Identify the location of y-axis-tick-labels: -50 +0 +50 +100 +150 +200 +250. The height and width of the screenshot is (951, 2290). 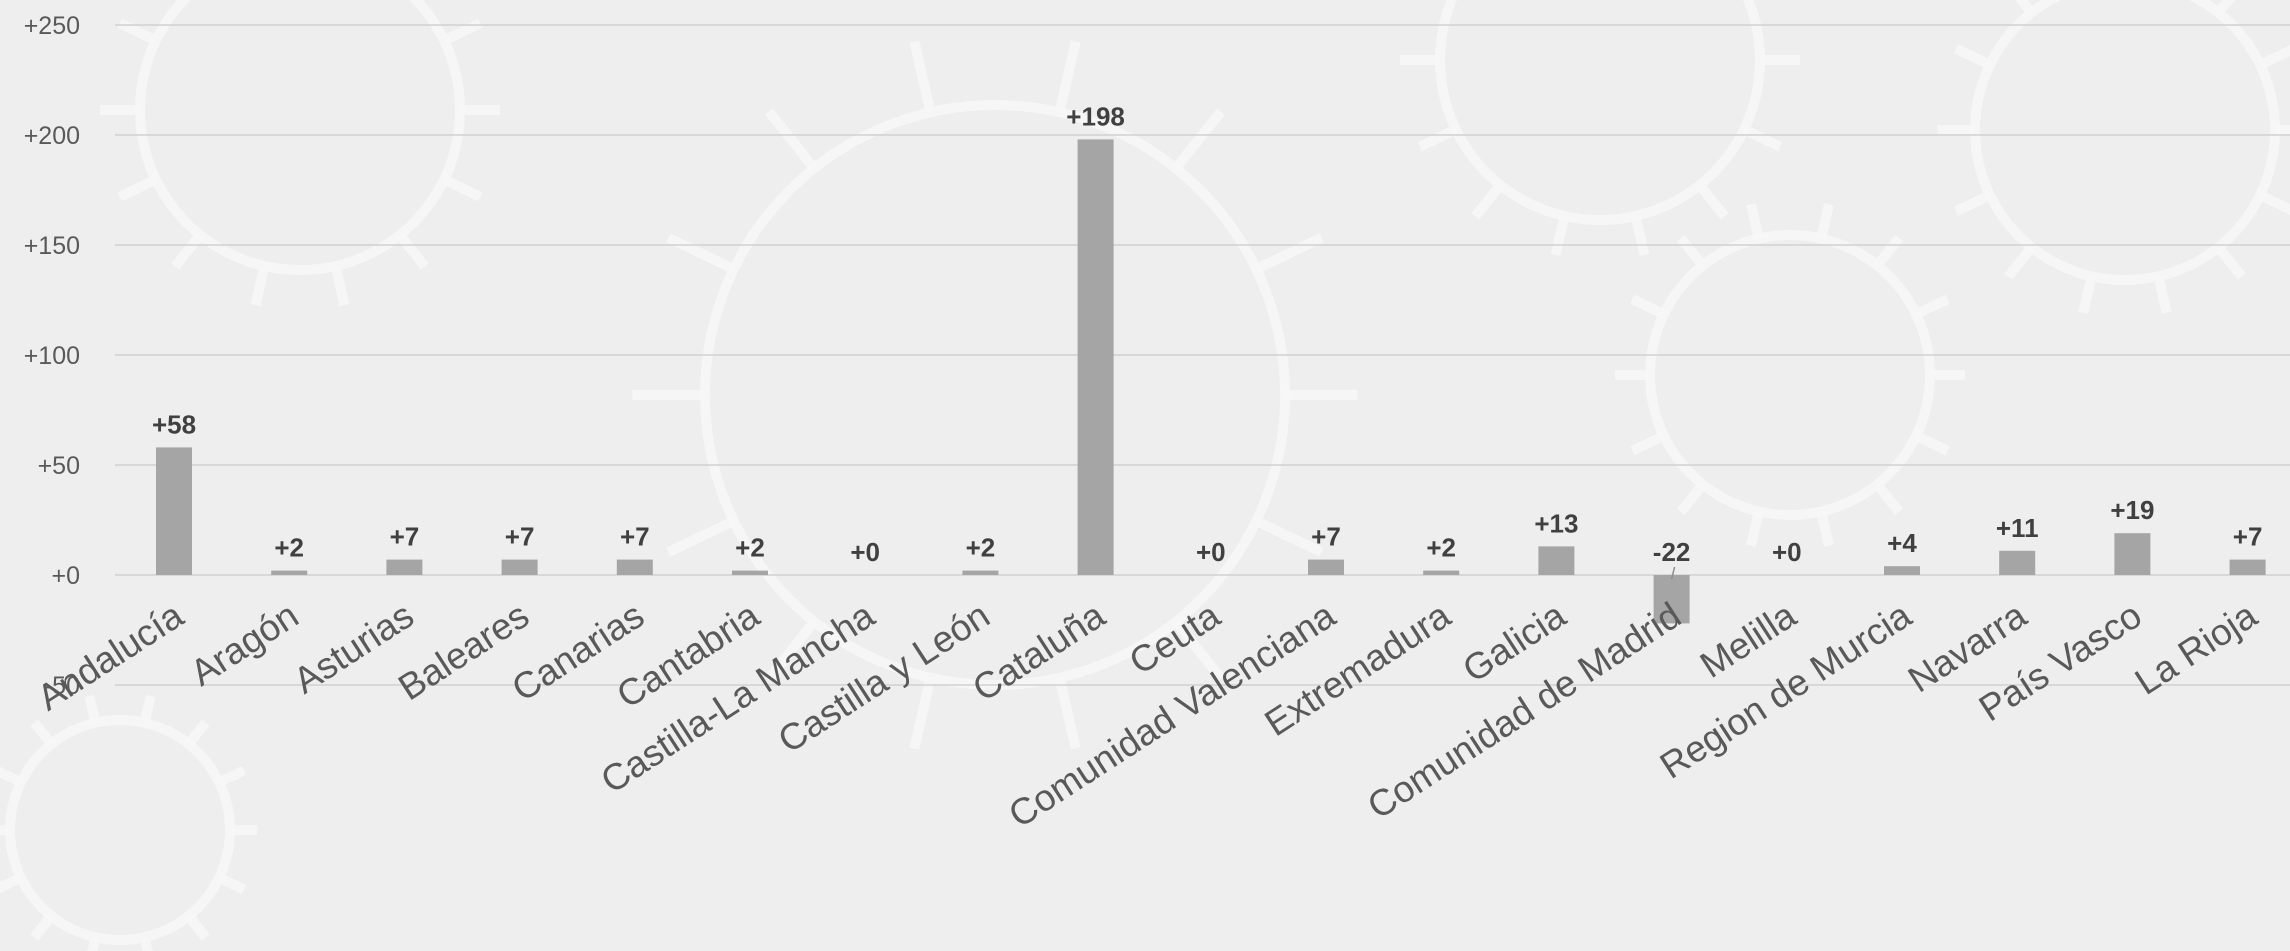
(52, 356).